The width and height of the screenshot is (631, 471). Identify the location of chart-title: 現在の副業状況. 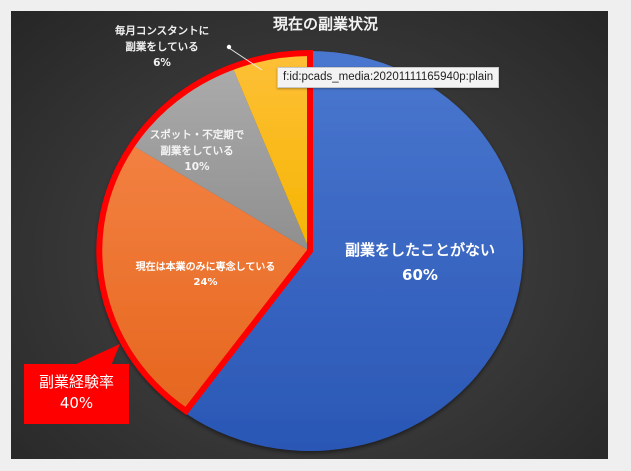
(325, 24).